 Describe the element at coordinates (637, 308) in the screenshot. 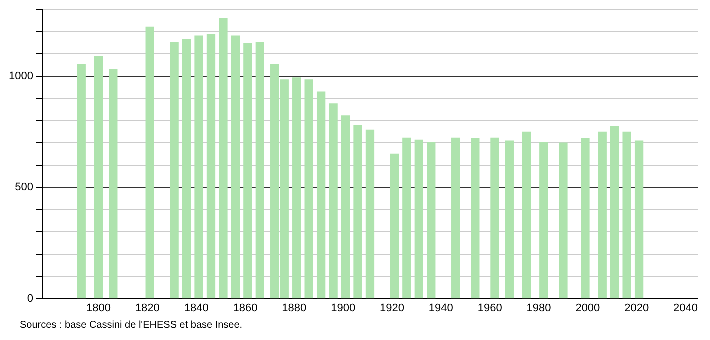

I see `x-tick-label: 2020` at that location.